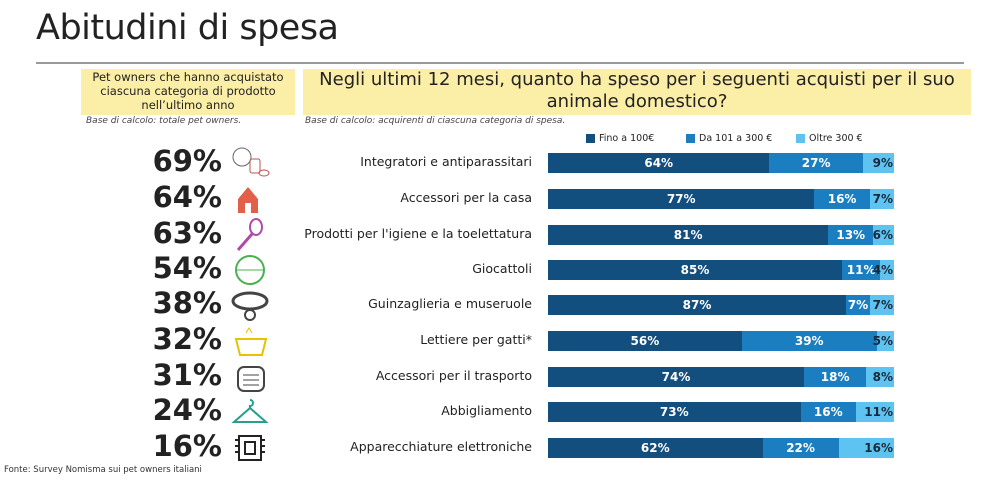 The height and width of the screenshot is (483, 1000). What do you see at coordinates (250, 235) in the screenshot?
I see `brush-icon` at bounding box center [250, 235].